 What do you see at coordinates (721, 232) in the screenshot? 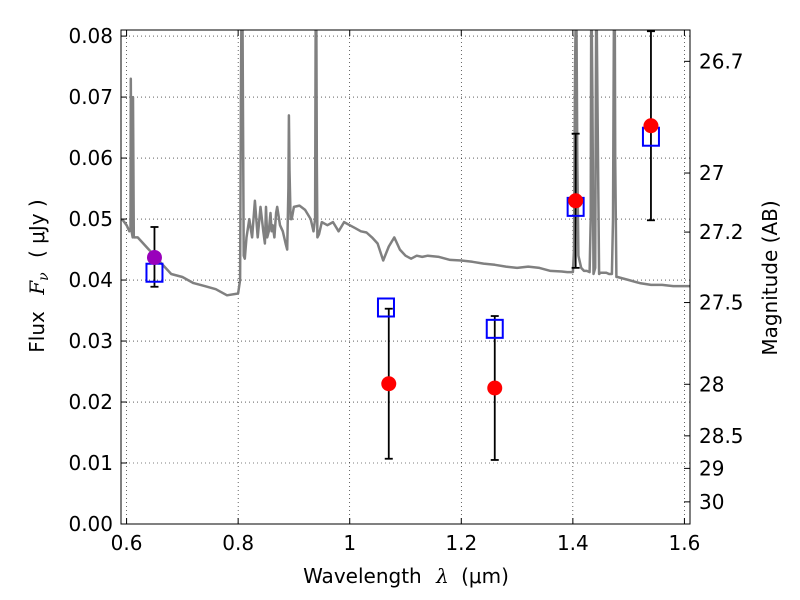
I see `magnitude-tick-label: 27.2` at bounding box center [721, 232].